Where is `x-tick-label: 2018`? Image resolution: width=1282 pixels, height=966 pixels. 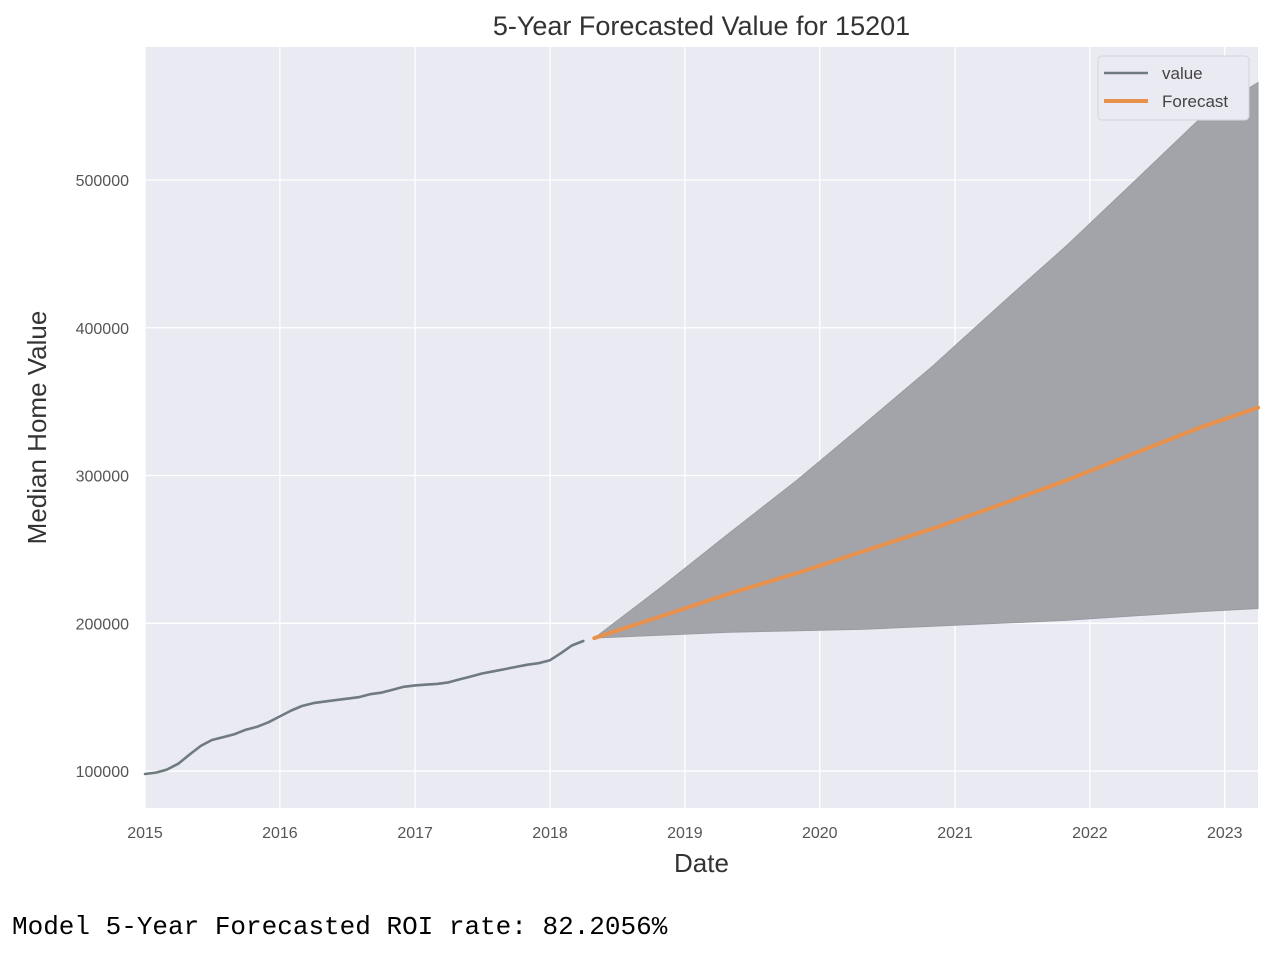
x-tick-label: 2018 is located at coordinates (550, 833).